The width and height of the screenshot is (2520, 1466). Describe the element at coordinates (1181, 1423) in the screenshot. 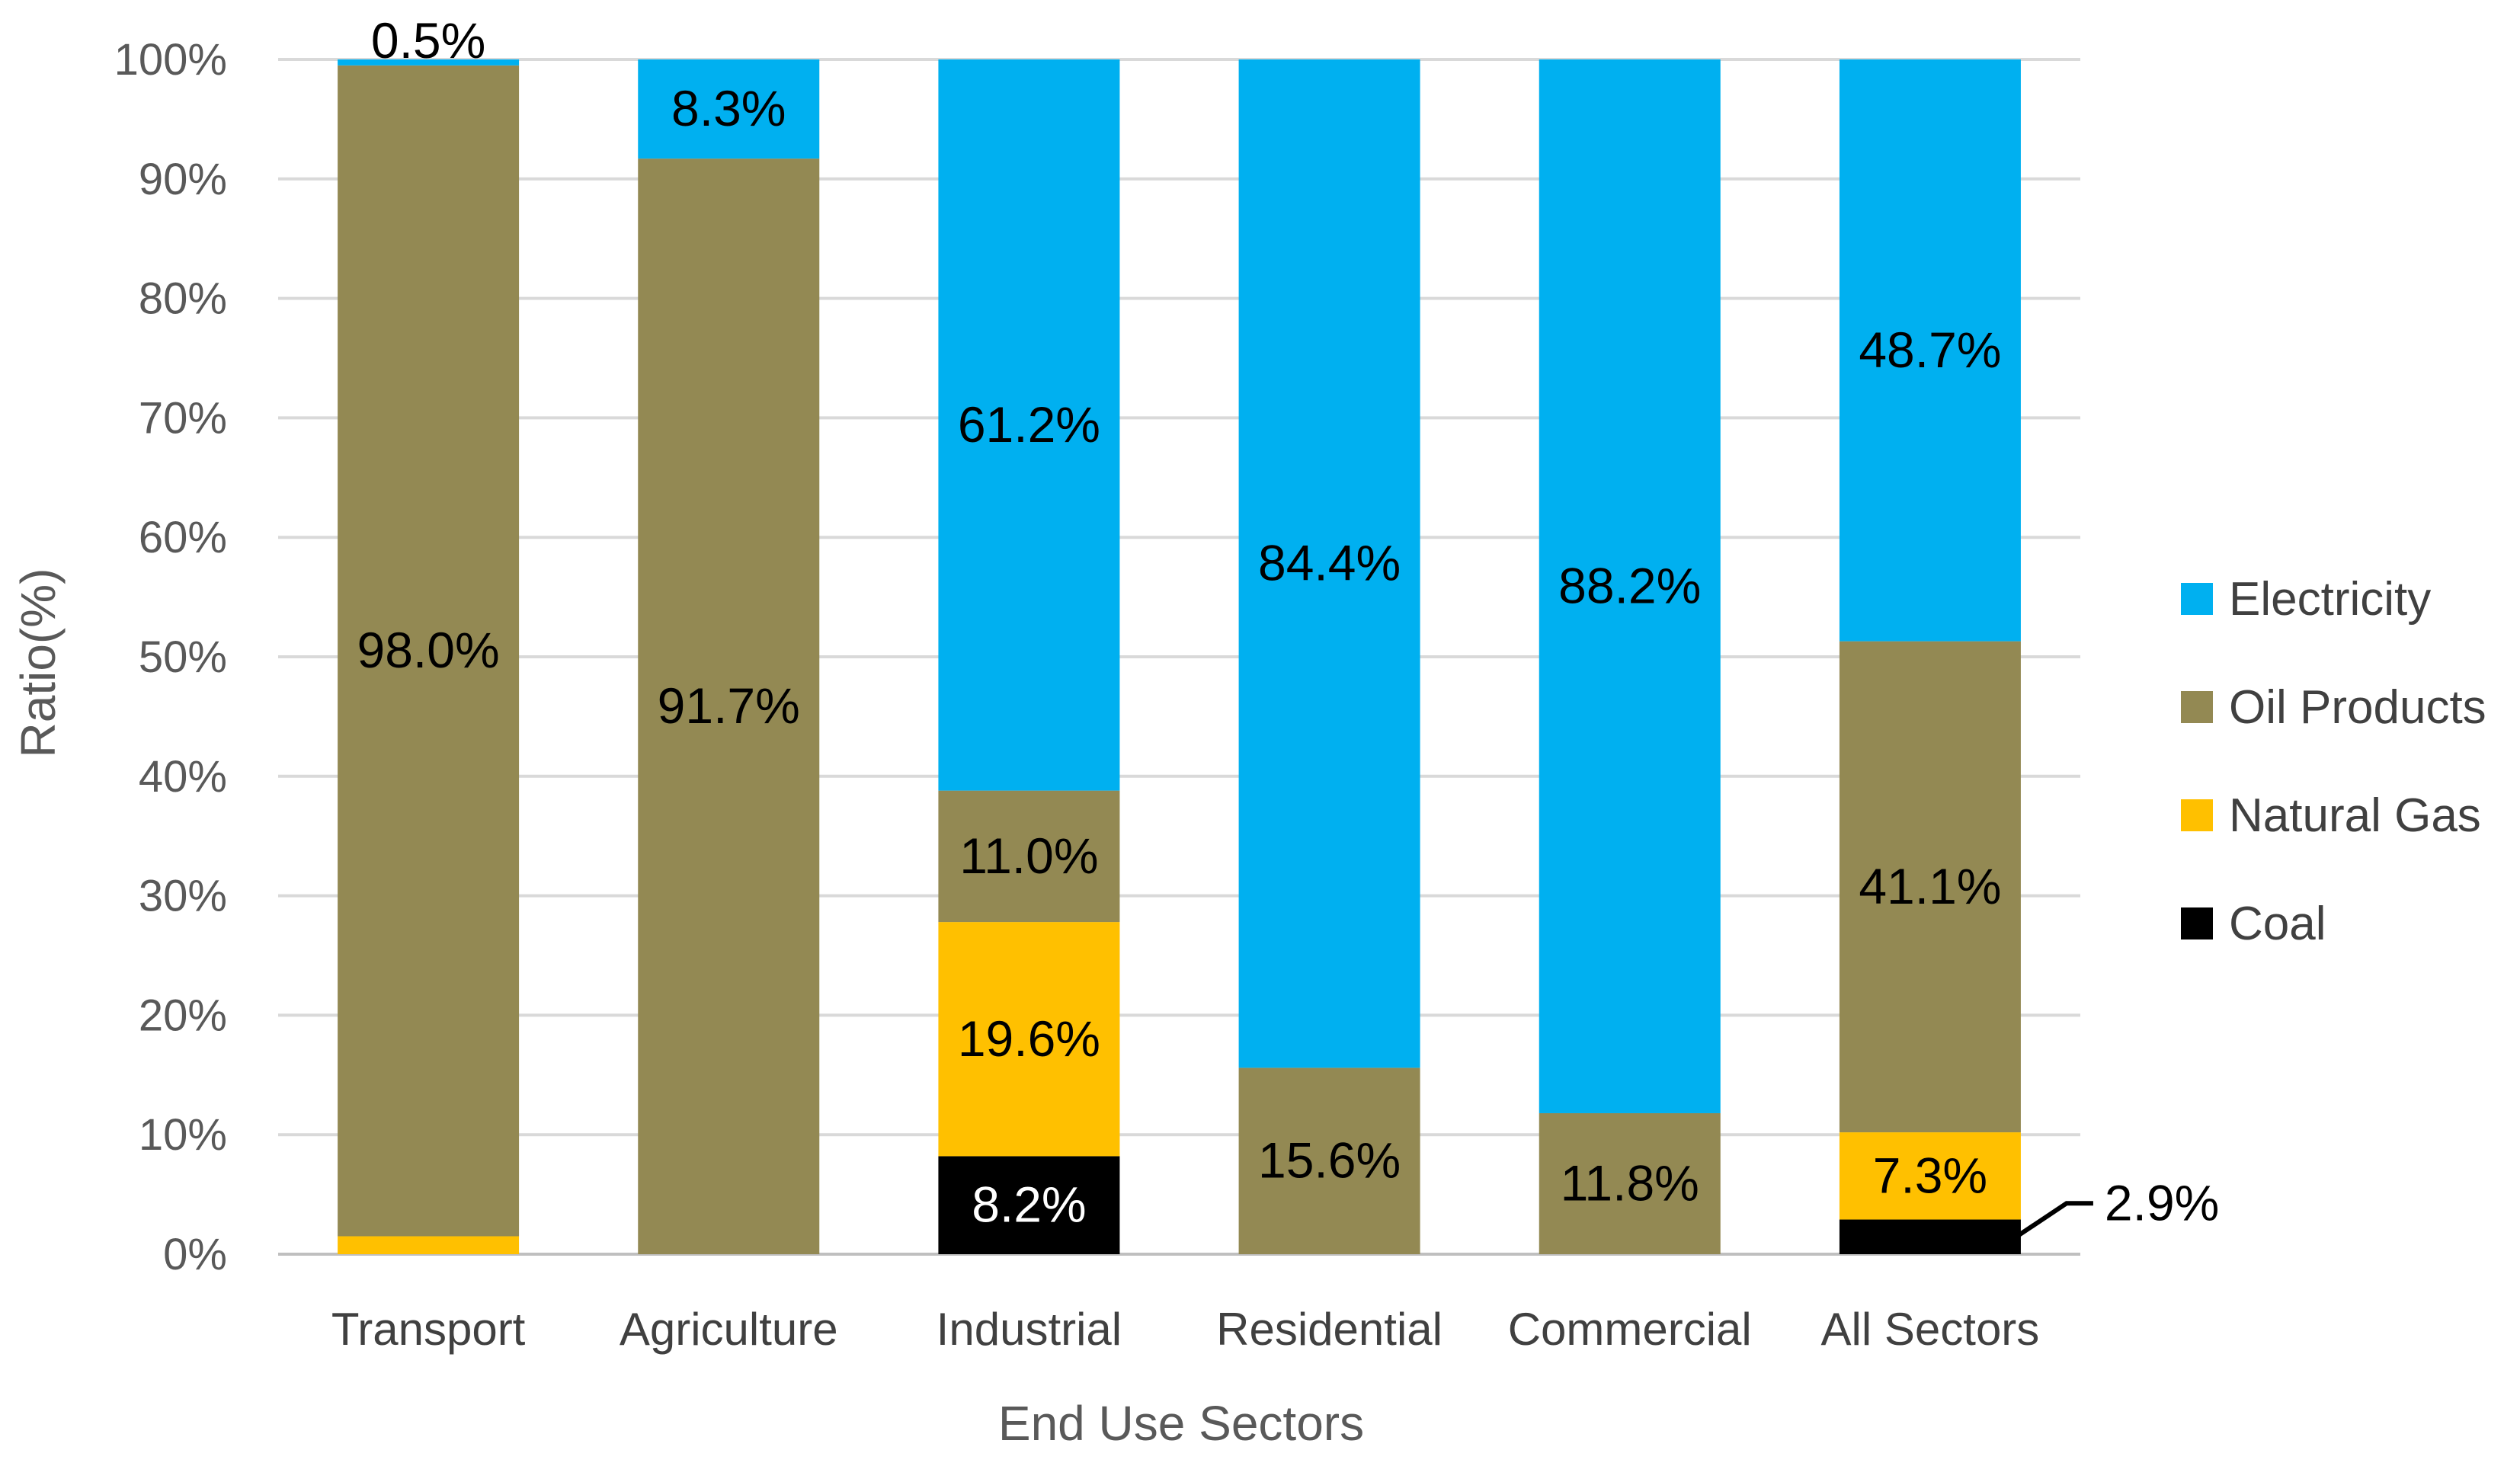

I see `x-axis-title: End Use Sectors` at that location.